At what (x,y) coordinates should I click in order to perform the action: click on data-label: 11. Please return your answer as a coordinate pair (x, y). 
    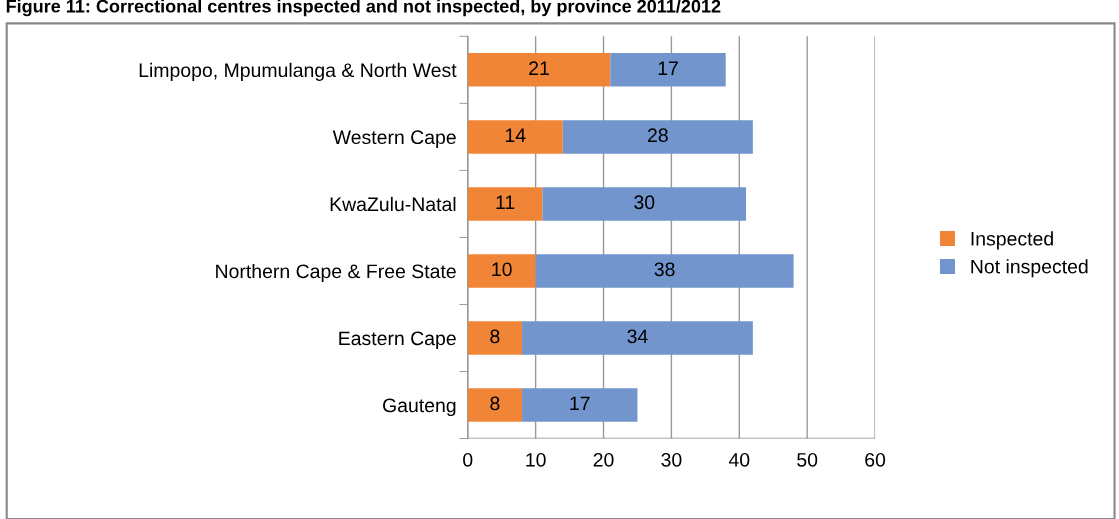
    Looking at the image, I should click on (505, 202).